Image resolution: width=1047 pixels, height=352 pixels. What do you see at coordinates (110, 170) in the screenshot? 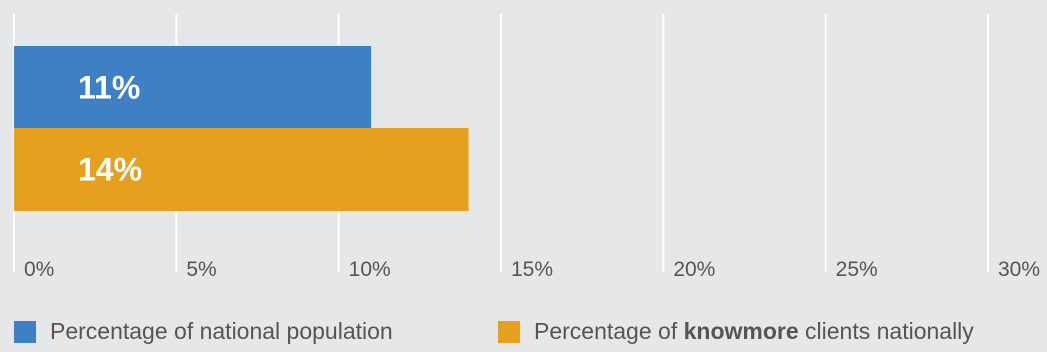
I see `bar-value-label-1: 14%` at bounding box center [110, 170].